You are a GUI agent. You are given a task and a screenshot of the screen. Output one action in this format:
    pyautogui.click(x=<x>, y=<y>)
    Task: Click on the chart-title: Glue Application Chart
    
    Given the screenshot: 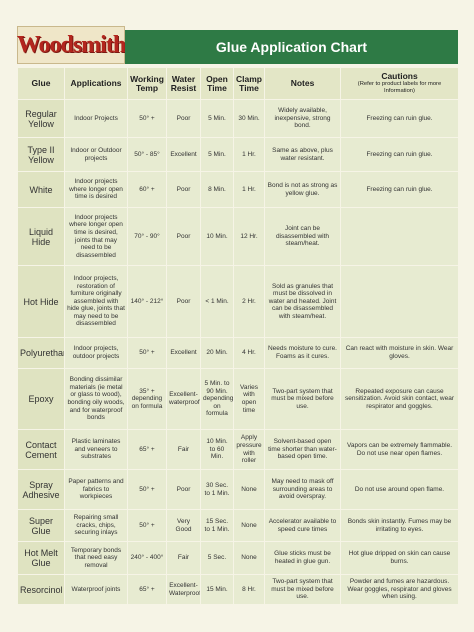 What is the action you would take?
    pyautogui.click(x=291, y=47)
    